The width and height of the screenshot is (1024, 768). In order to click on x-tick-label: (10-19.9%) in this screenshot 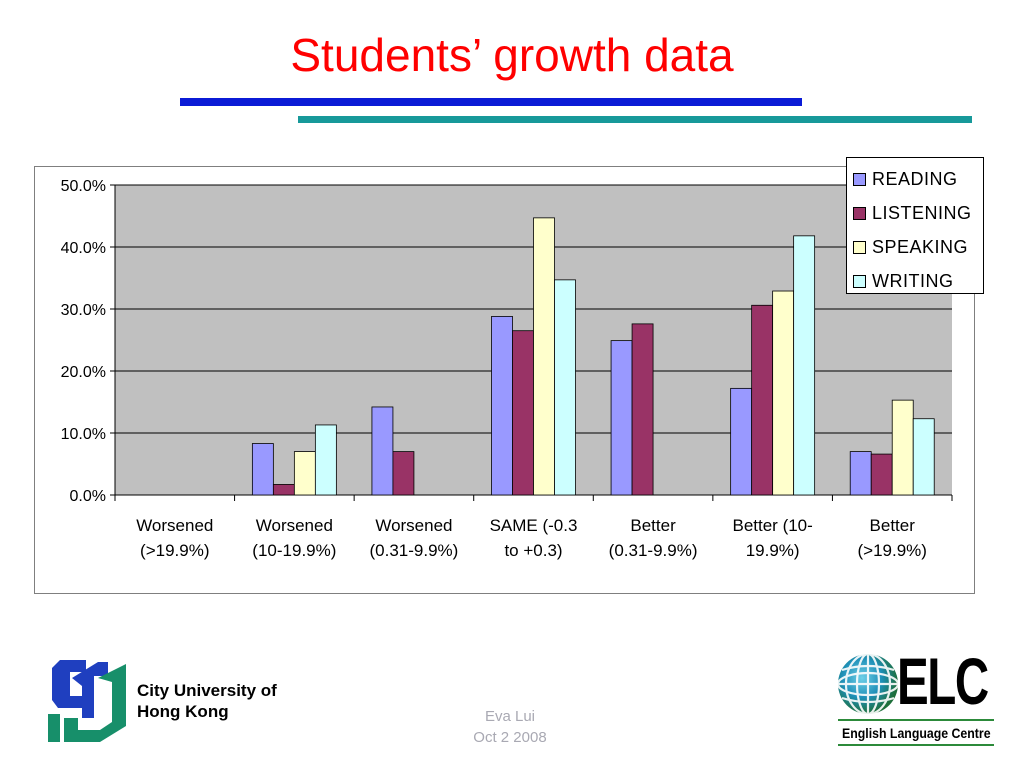, I will do `click(294, 550)`.